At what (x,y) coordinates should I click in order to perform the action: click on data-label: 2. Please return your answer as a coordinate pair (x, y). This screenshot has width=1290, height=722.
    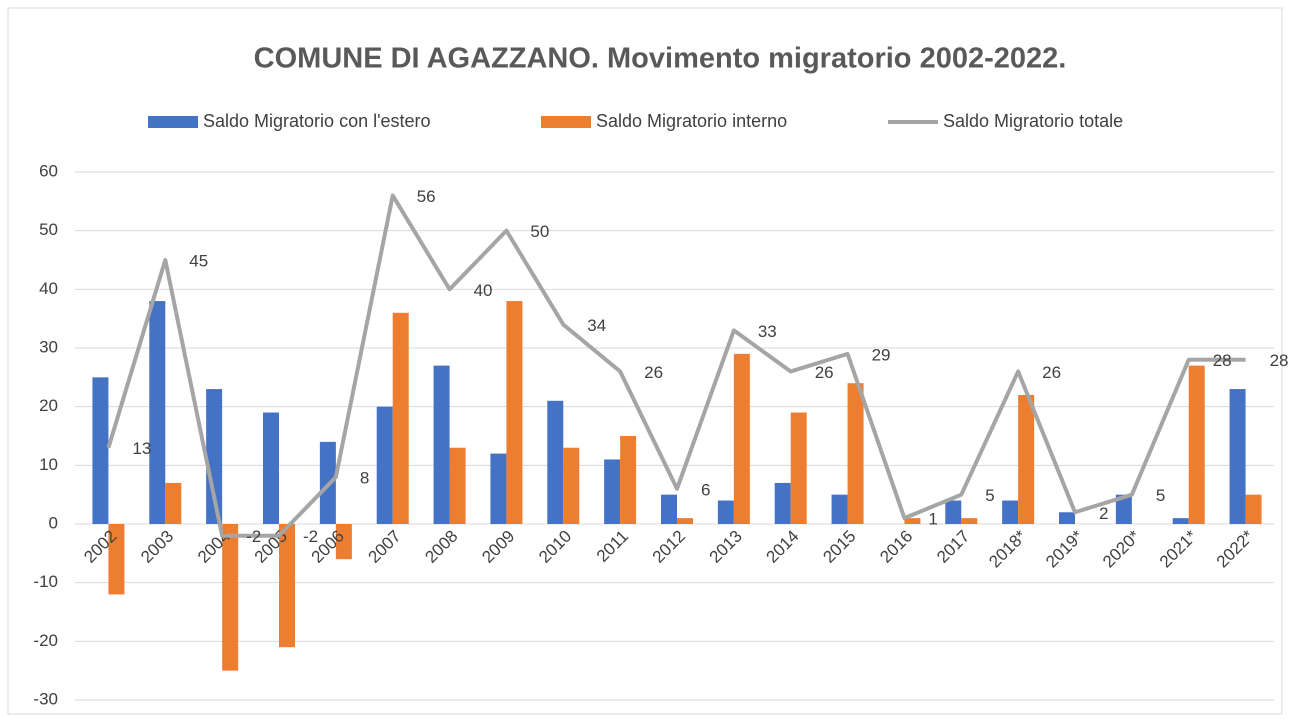
    Looking at the image, I should click on (1103, 513).